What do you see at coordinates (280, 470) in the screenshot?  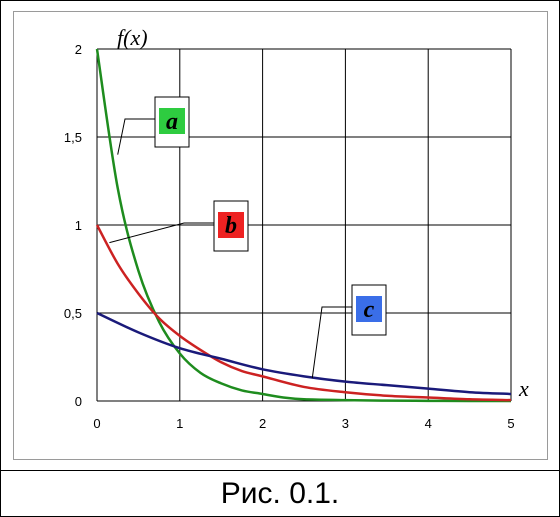 I see `caption-divider` at bounding box center [280, 470].